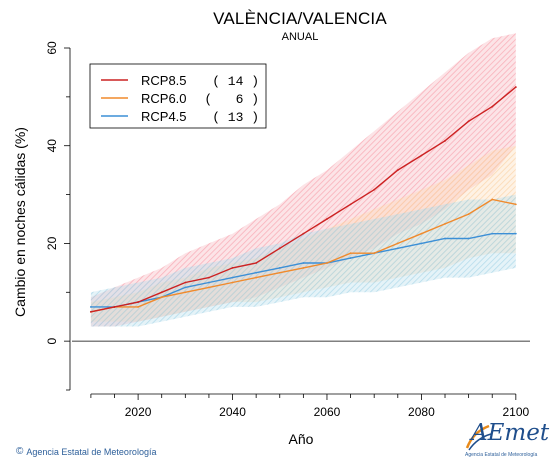 This screenshot has height=462, width=550. Describe the element at coordinates (300, 18) in the screenshot. I see `chart-title: VALÈNCIA/VALENCIA` at that location.